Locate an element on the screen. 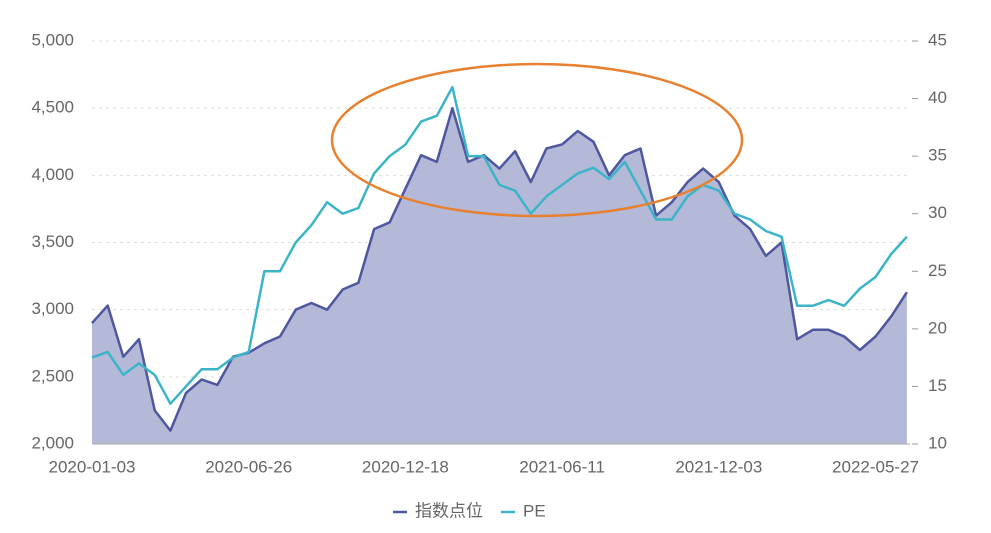 The image size is (991, 533). y-tick-label: 3,000 is located at coordinates (52, 308).